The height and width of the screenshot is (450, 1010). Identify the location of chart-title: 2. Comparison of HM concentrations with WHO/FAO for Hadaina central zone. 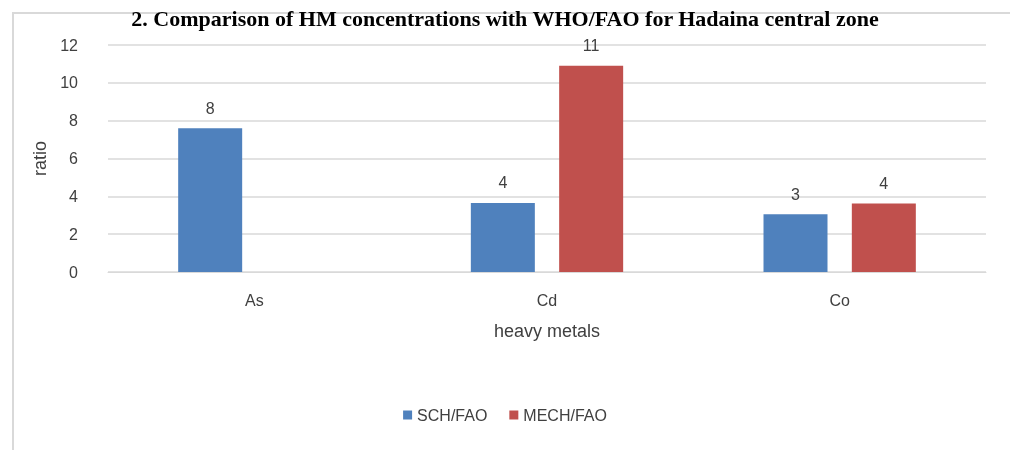
(505, 18).